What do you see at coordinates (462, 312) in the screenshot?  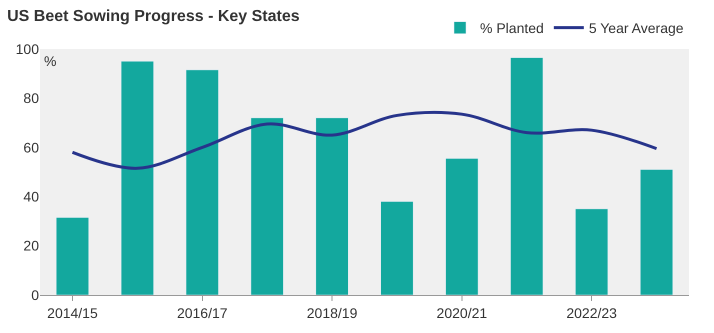 I see `x-tick-label: 2020/21` at bounding box center [462, 312].